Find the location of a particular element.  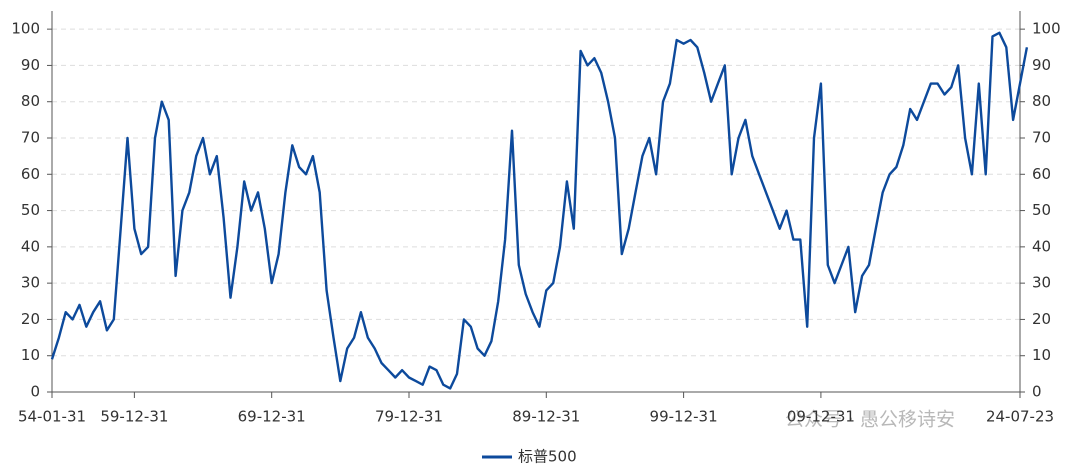

y2-tick-label: 80 is located at coordinates (1041, 101).